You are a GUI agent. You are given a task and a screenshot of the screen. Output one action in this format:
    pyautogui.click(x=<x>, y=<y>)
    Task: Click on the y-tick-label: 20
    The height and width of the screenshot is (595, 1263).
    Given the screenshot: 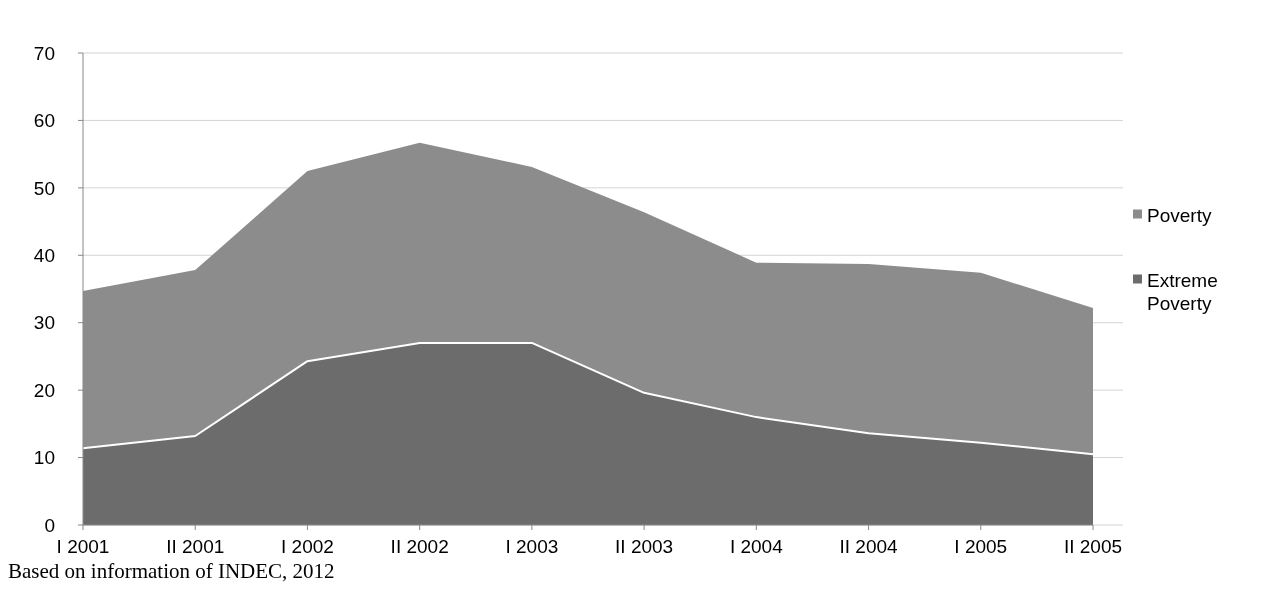 What is the action you would take?
    pyautogui.click(x=44, y=390)
    